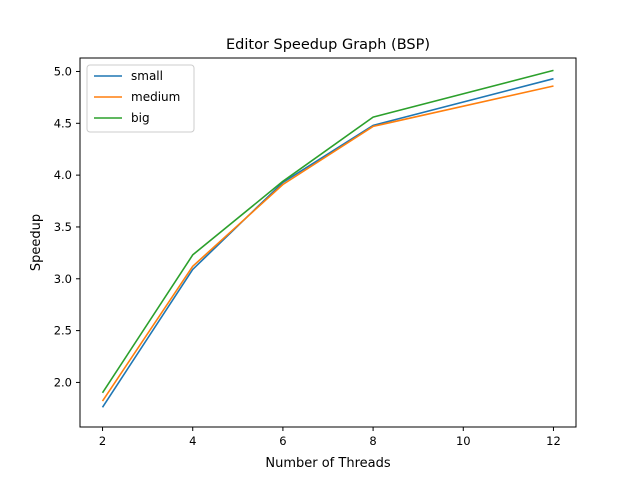  What do you see at coordinates (155, 97) in the screenshot?
I see `legend-label-medium: medium` at bounding box center [155, 97].